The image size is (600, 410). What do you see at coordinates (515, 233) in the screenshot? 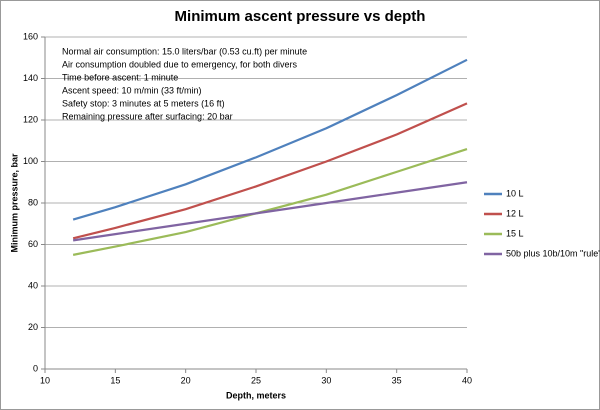
I see `legend-label: 15 L` at bounding box center [515, 233].